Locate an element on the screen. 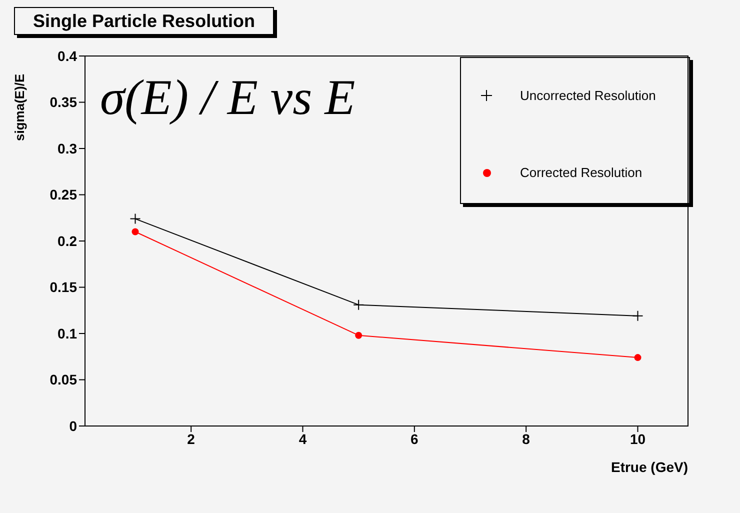 This screenshot has width=740, height=513. x-tick-label: 4 is located at coordinates (302, 438).